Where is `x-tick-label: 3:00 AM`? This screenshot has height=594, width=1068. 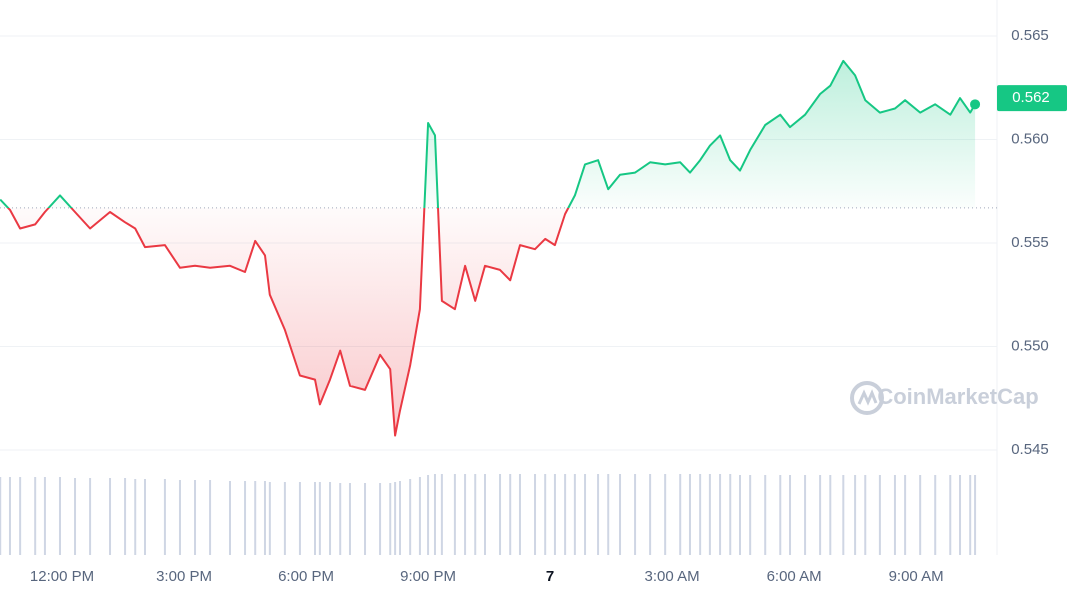 x-tick-label: 3:00 AM is located at coordinates (672, 576).